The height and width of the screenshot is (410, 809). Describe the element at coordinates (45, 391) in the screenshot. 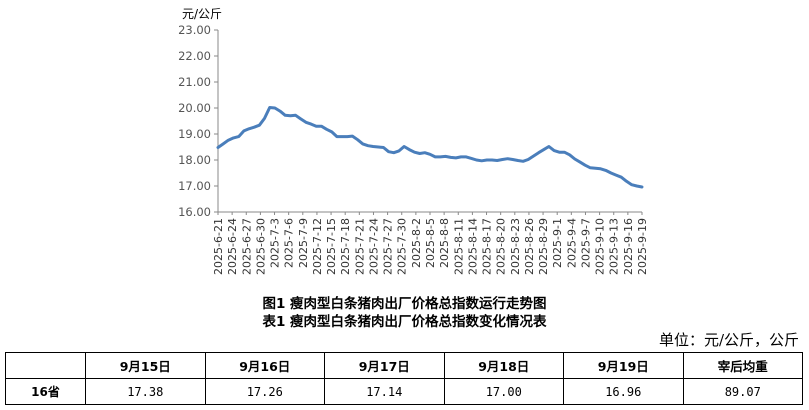

I see `row-label: 16省` at that location.